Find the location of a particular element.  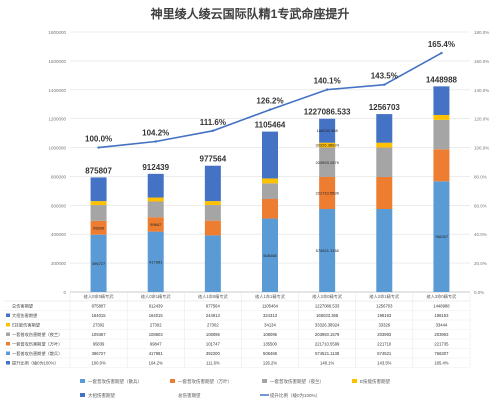

table-row-label: 一套普攻伤害期望（万叶） is located at coordinates (37, 344).